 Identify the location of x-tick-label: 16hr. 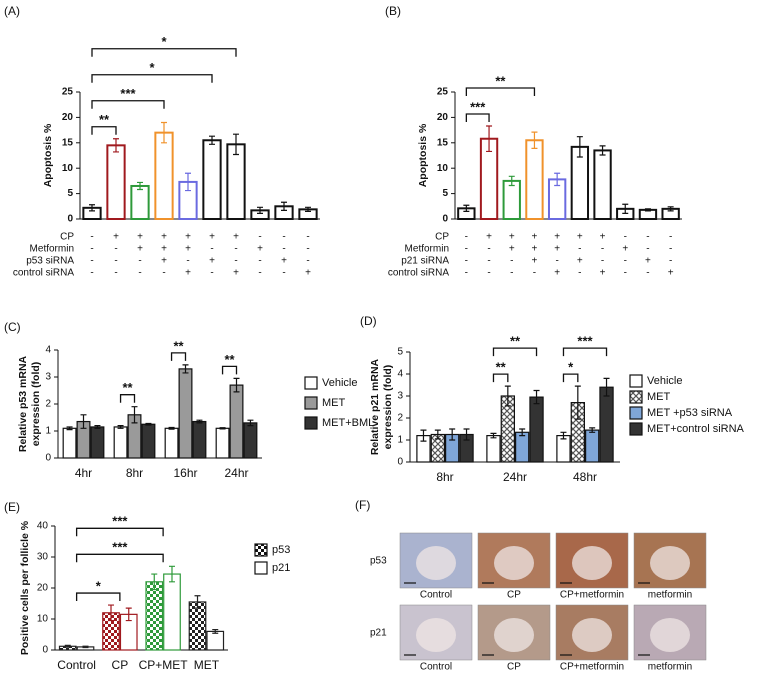
(185, 473).